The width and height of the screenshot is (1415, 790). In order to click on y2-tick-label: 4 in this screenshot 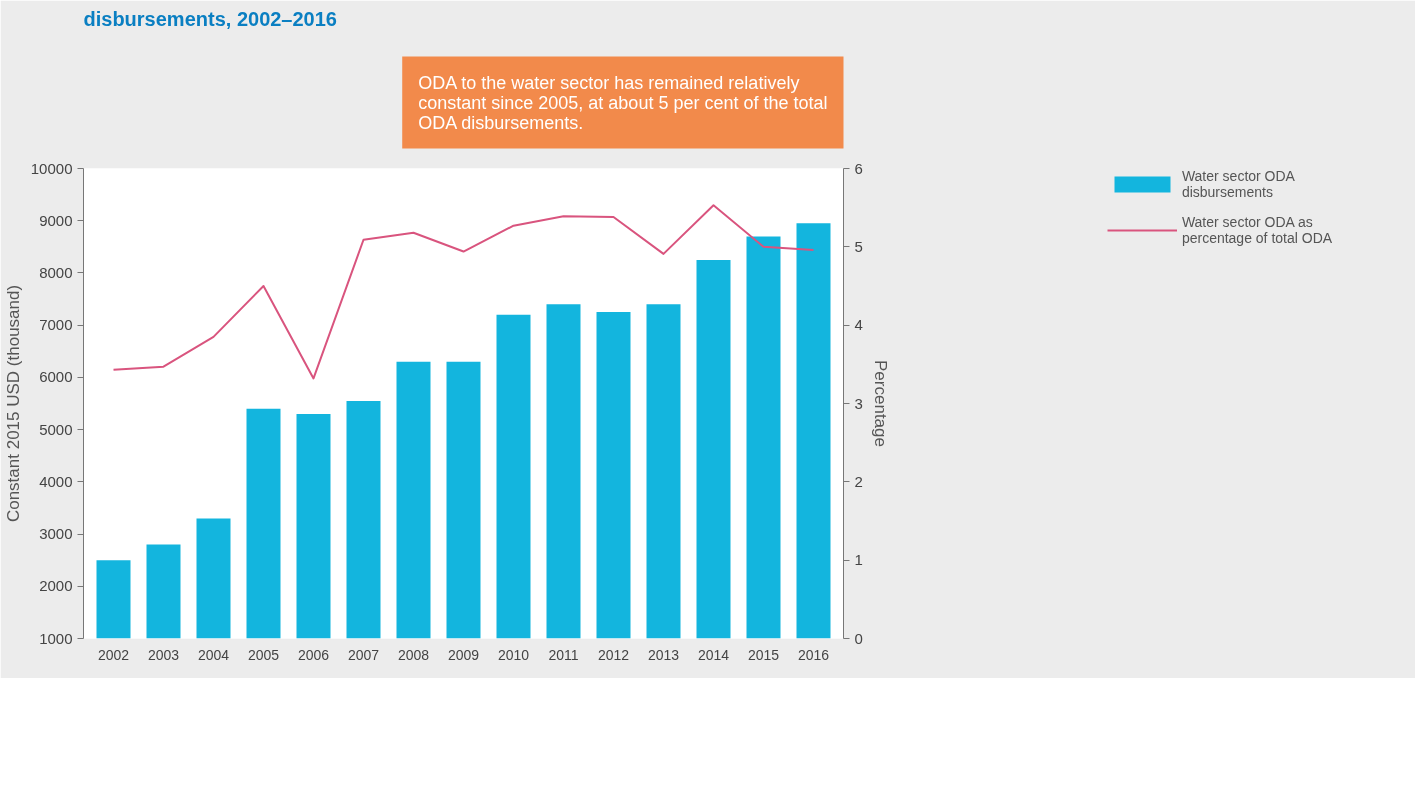, I will do `click(858, 325)`.